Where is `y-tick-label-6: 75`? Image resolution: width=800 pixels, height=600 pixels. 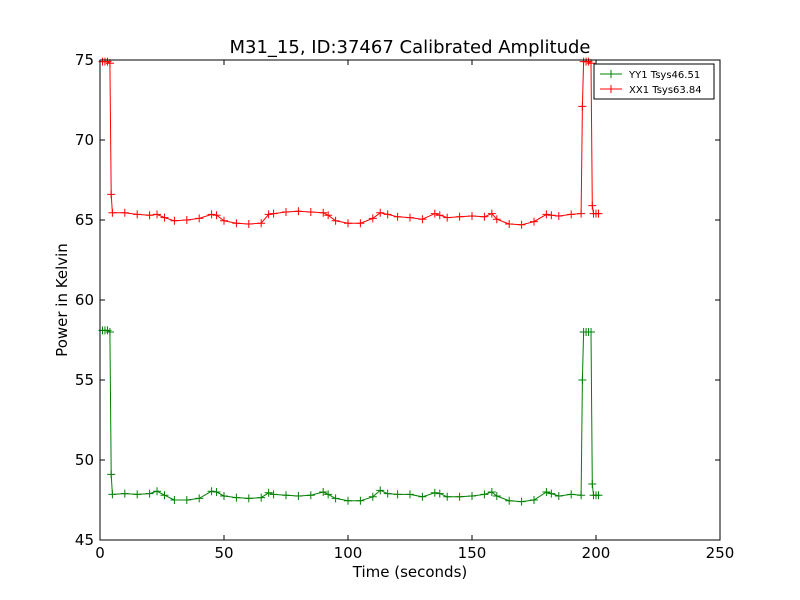 y-tick-label-6: 75 is located at coordinates (84, 60).